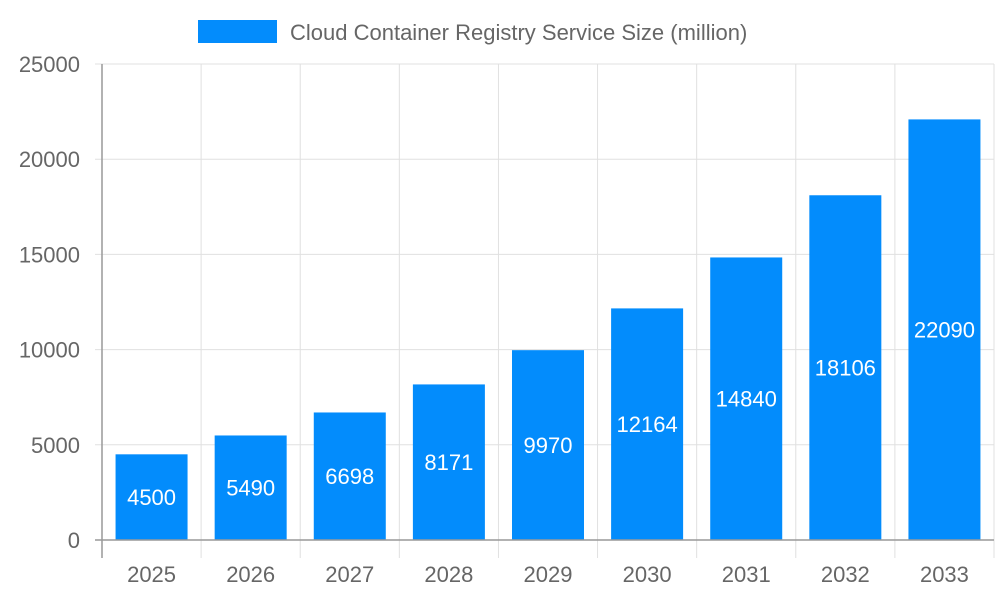 This screenshot has width=1000, height=605. Describe the element at coordinates (448, 574) in the screenshot. I see `x-tick-label: 2028` at that location.